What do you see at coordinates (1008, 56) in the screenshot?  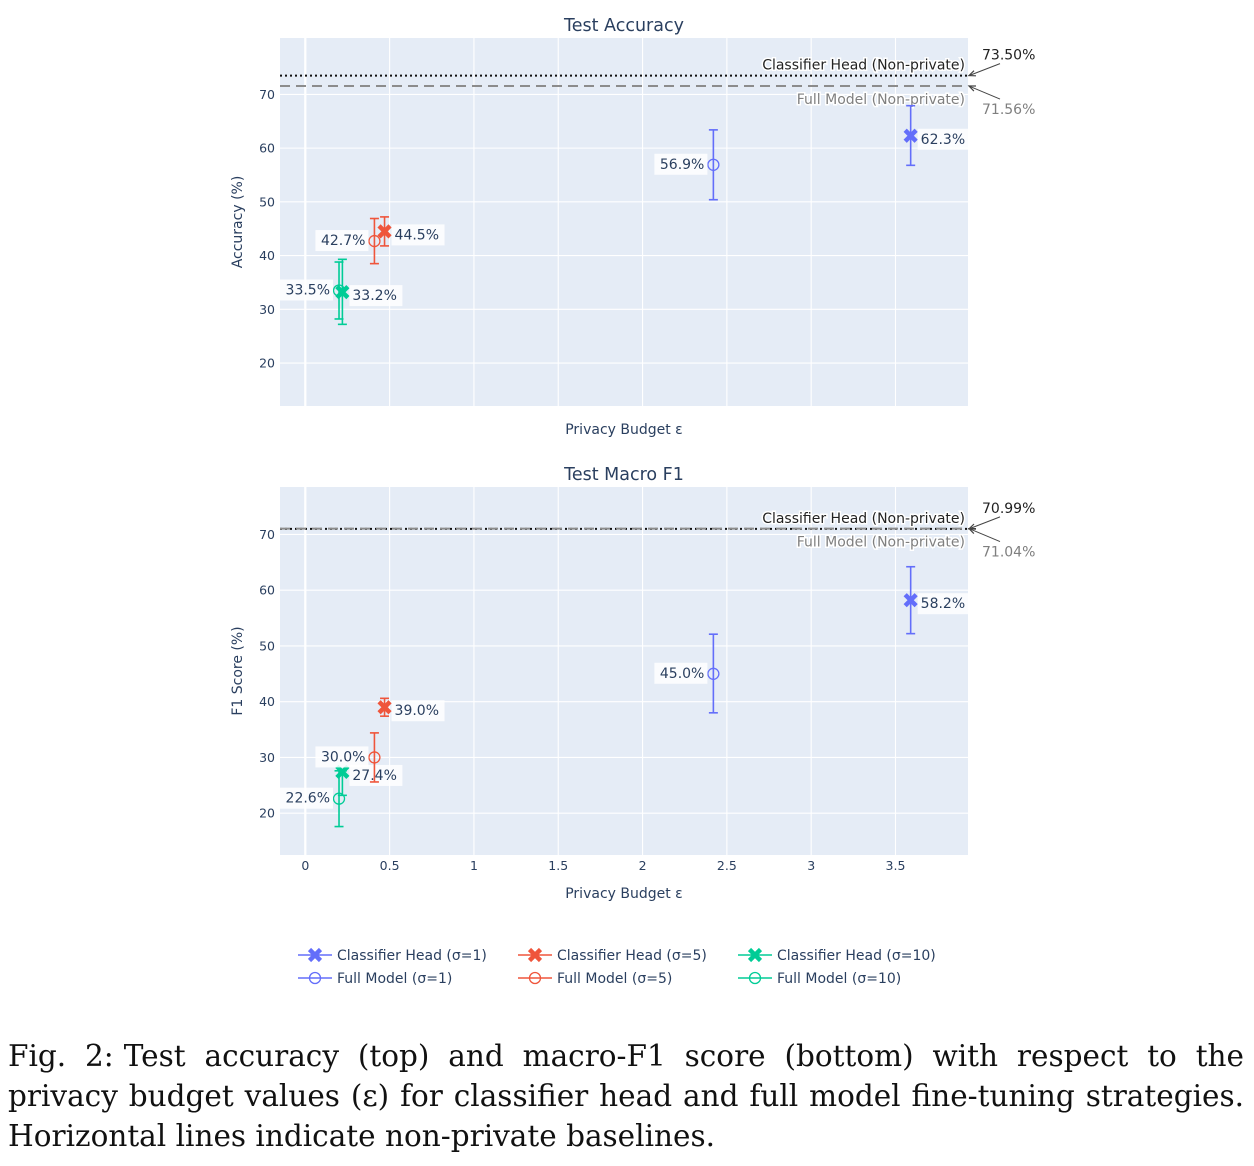 I see `baseline-value-label: 73.50%` at bounding box center [1008, 56].